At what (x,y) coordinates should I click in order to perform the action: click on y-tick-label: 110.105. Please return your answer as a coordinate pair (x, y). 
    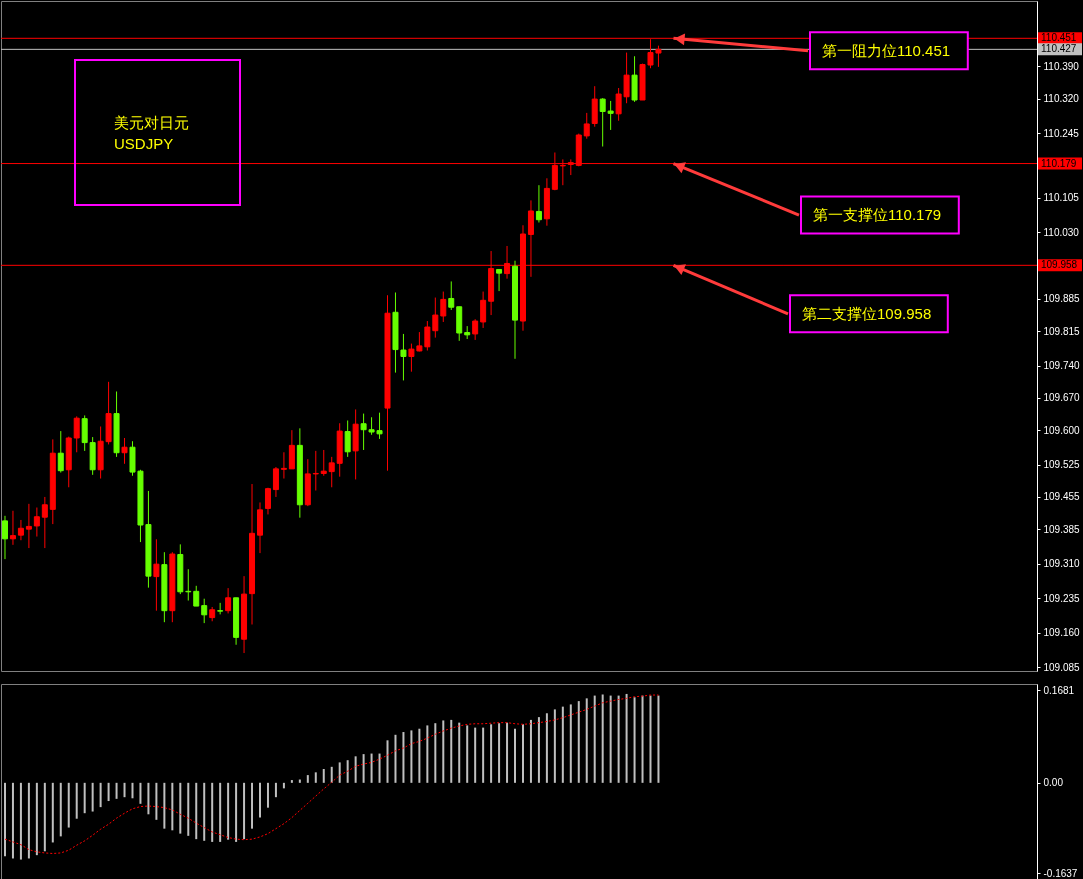
    Looking at the image, I should click on (1061, 198).